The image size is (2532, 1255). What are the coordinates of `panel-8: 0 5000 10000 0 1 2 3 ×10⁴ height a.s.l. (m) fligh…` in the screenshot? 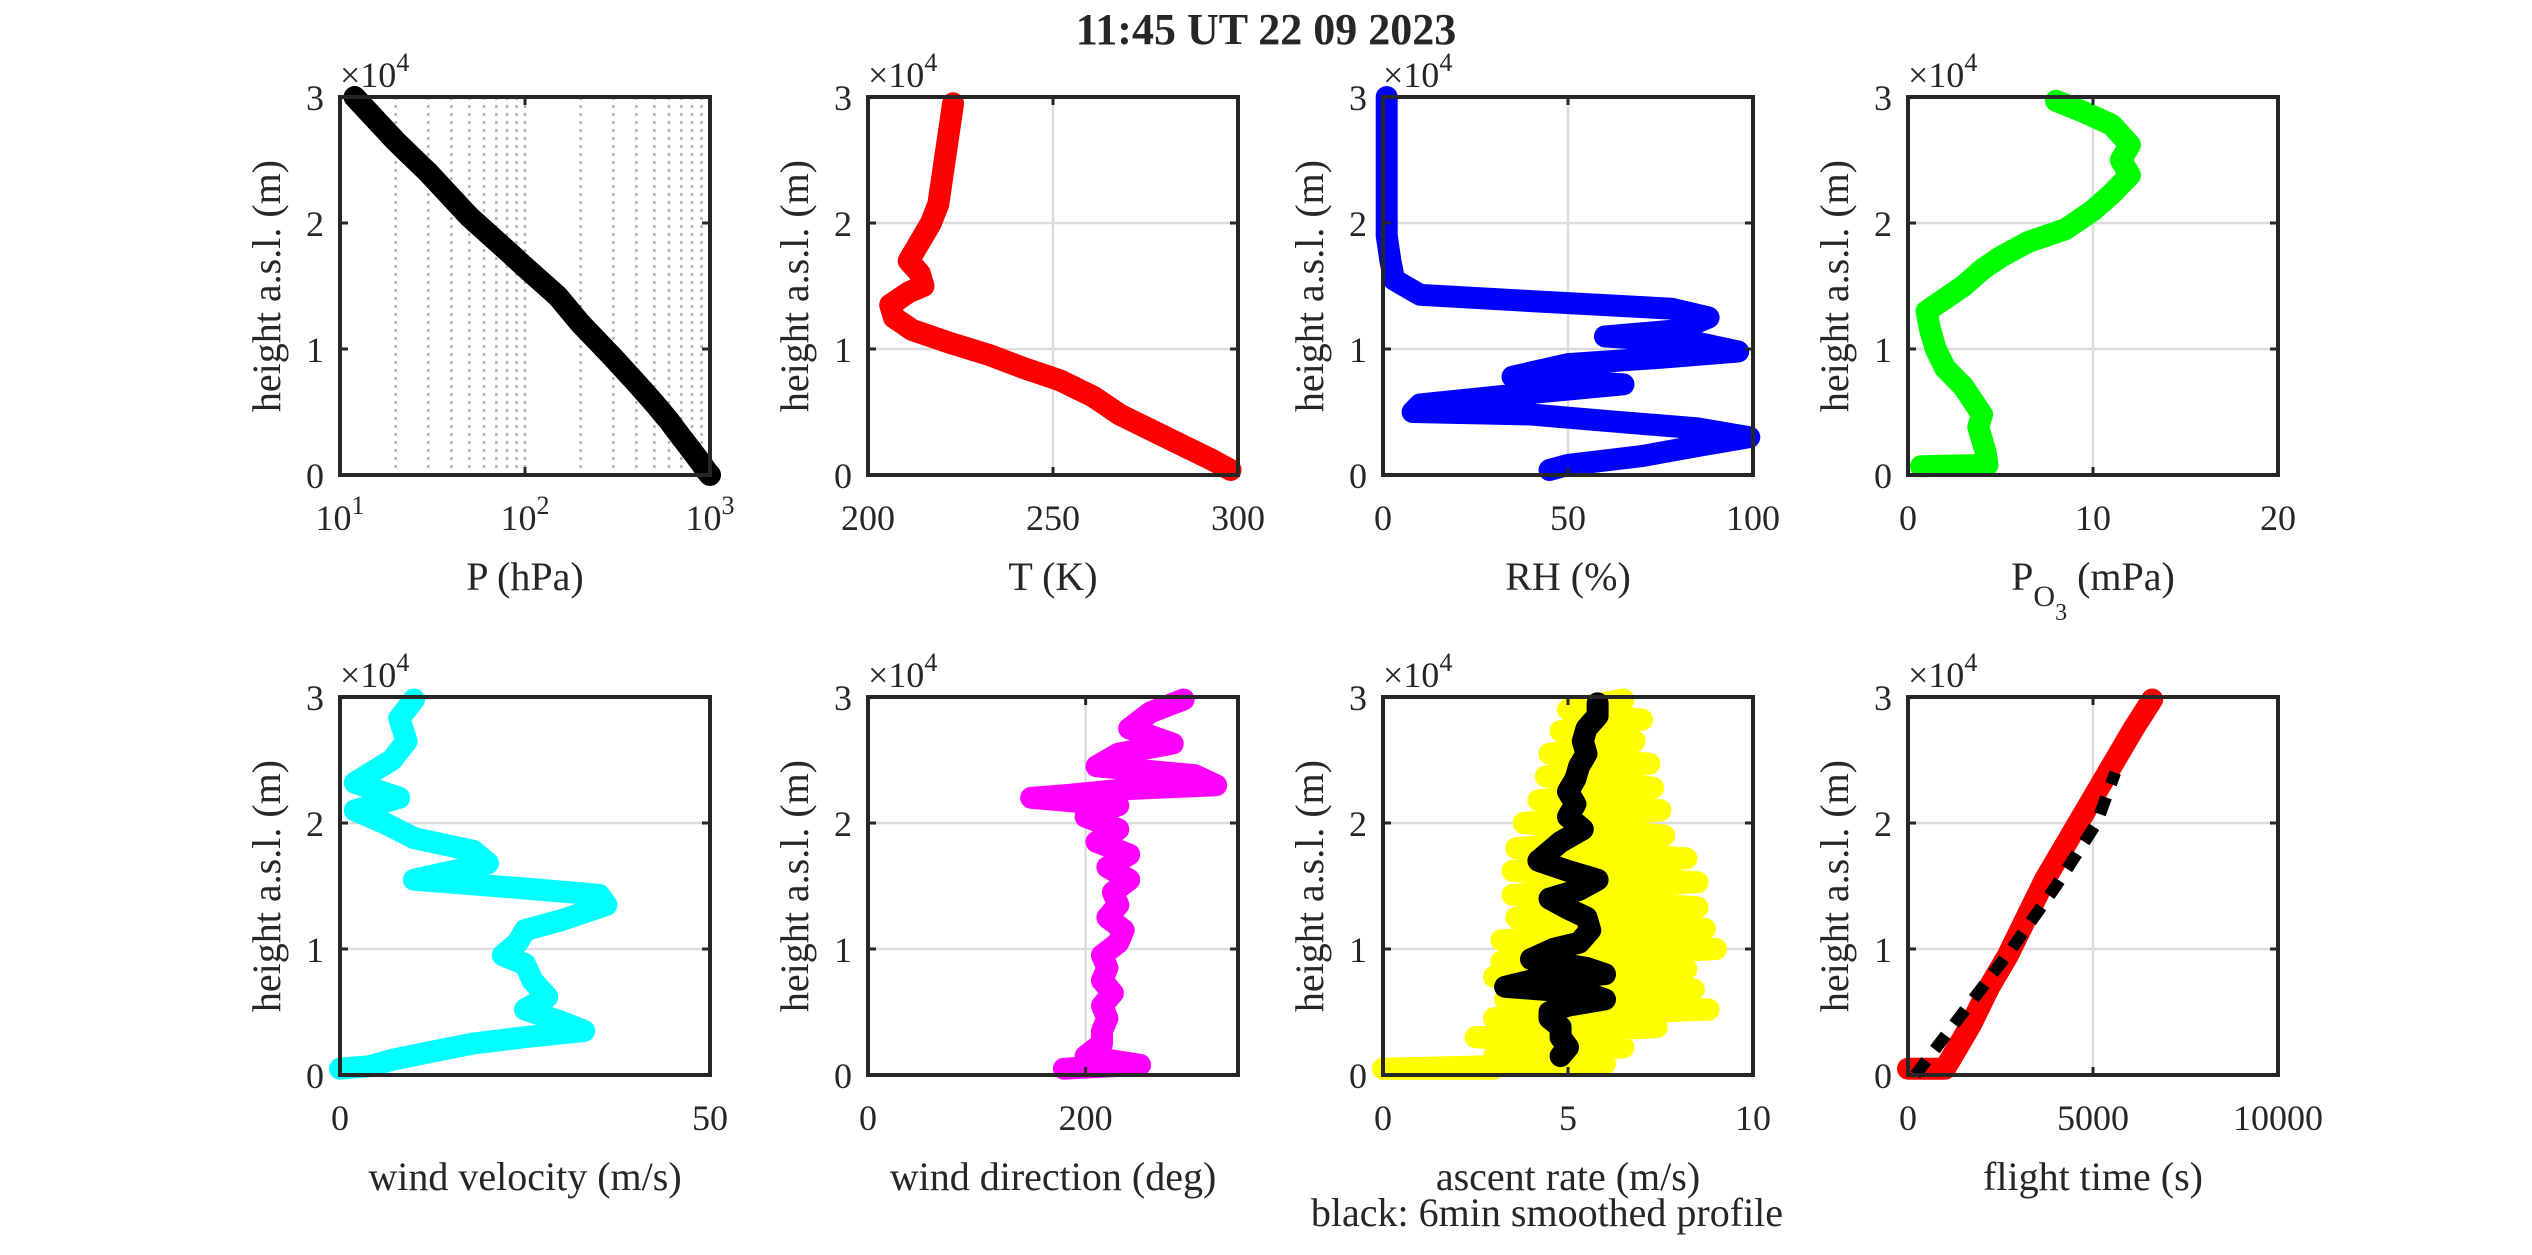 It's located at (2067, 923).